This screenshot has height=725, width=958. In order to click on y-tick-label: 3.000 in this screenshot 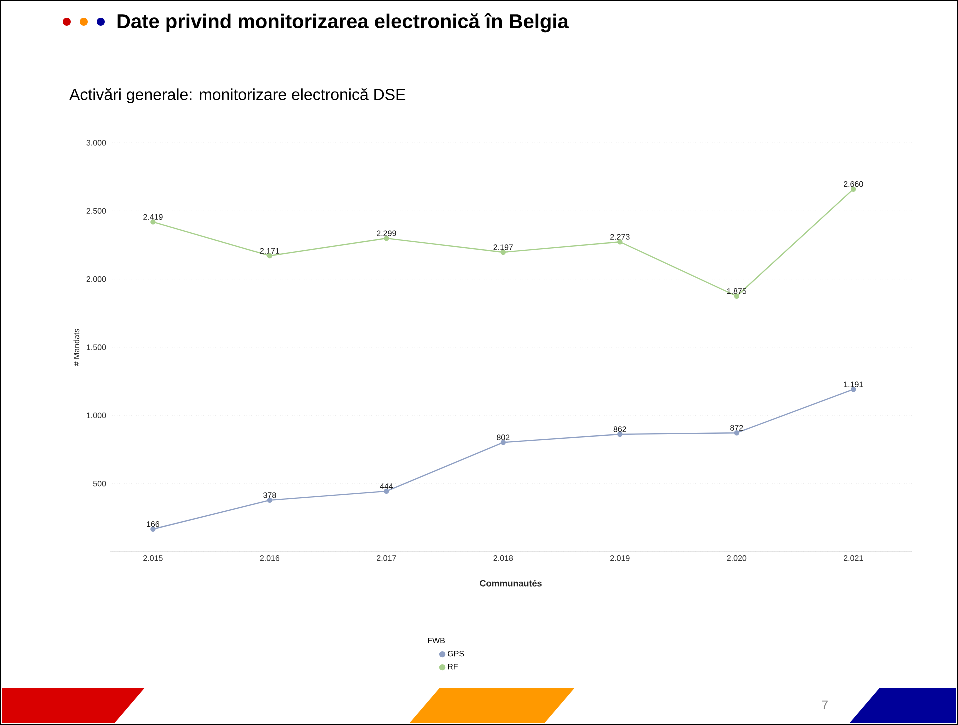, I will do `click(96, 143)`.